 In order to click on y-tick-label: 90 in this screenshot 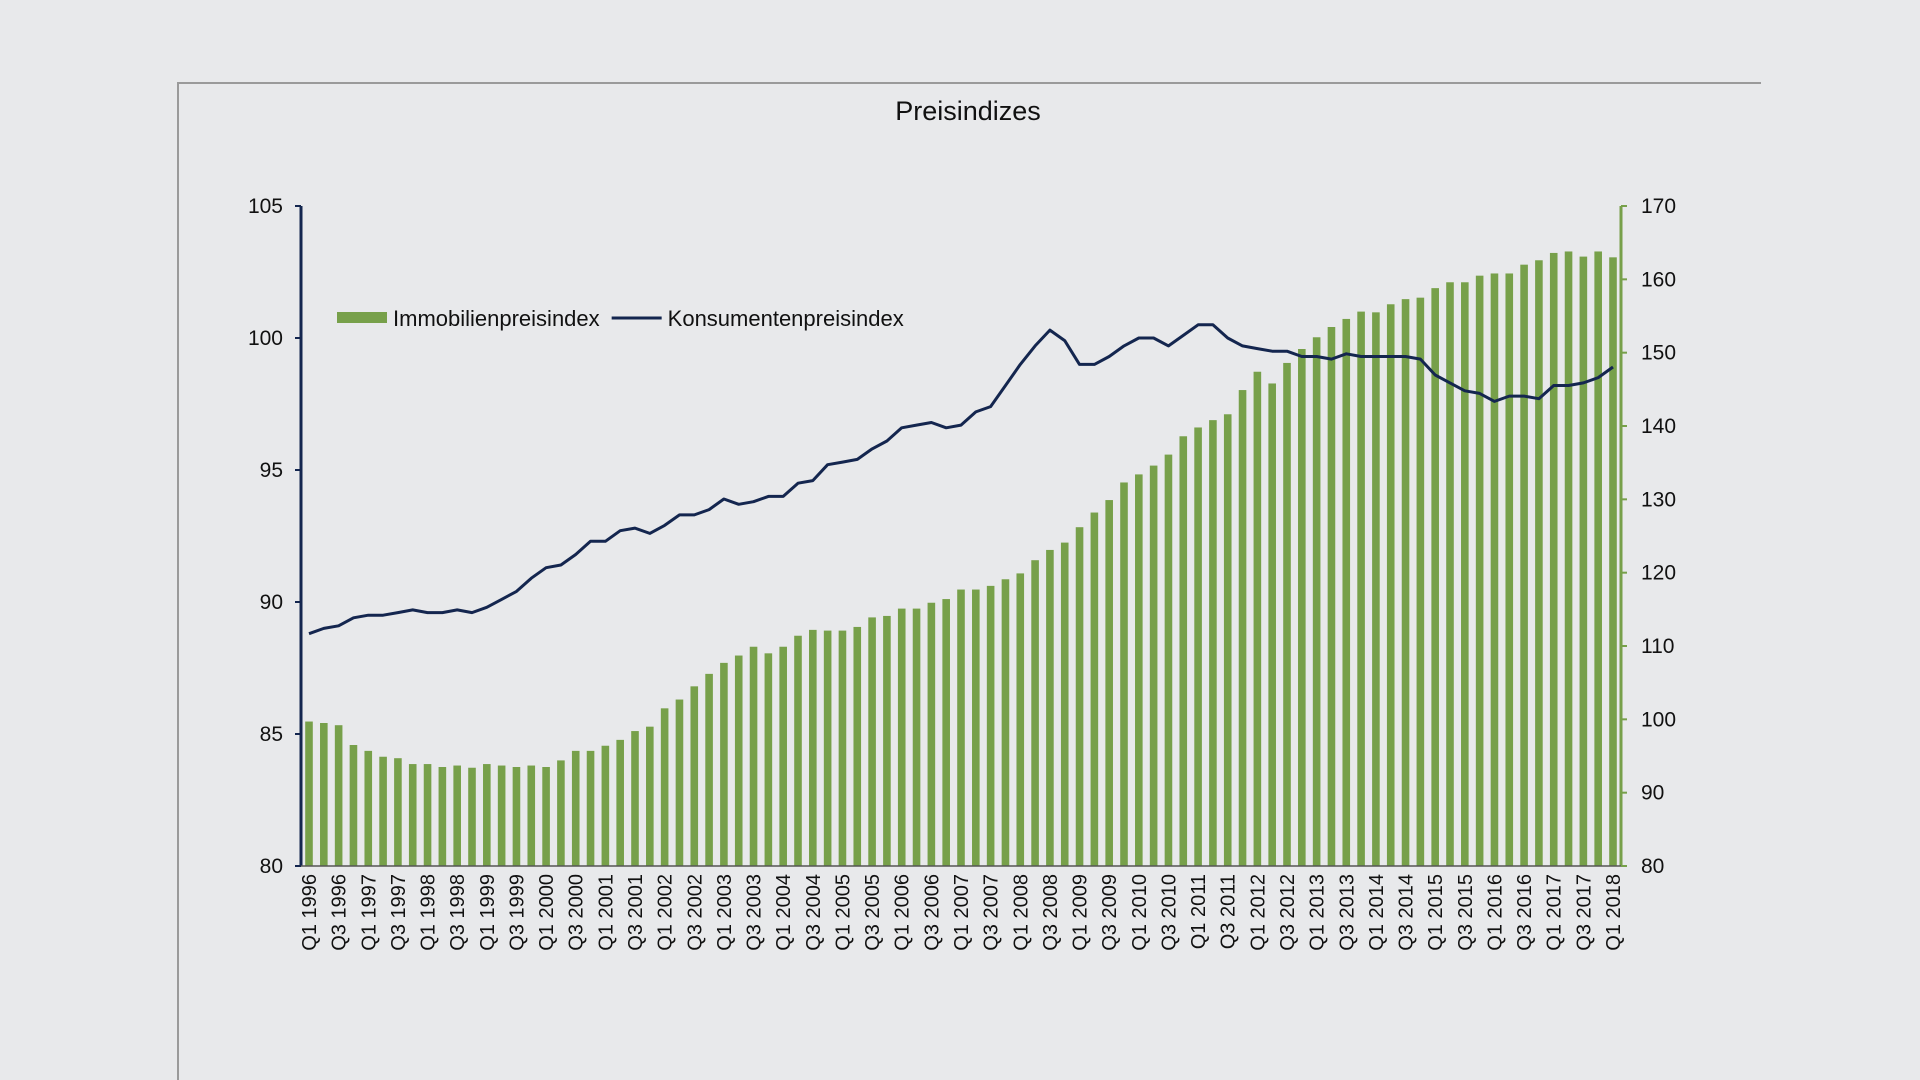, I will do `click(271, 602)`.